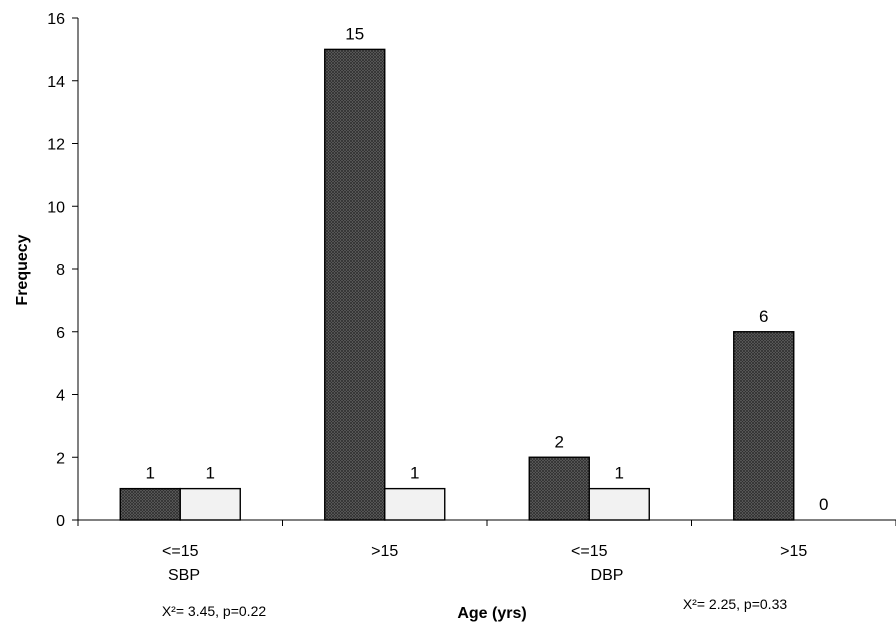  I want to click on group-labels: SBP X²= 3.45, p=0.22 DBP X²= 2.25, p=0.33, so click(475, 593).